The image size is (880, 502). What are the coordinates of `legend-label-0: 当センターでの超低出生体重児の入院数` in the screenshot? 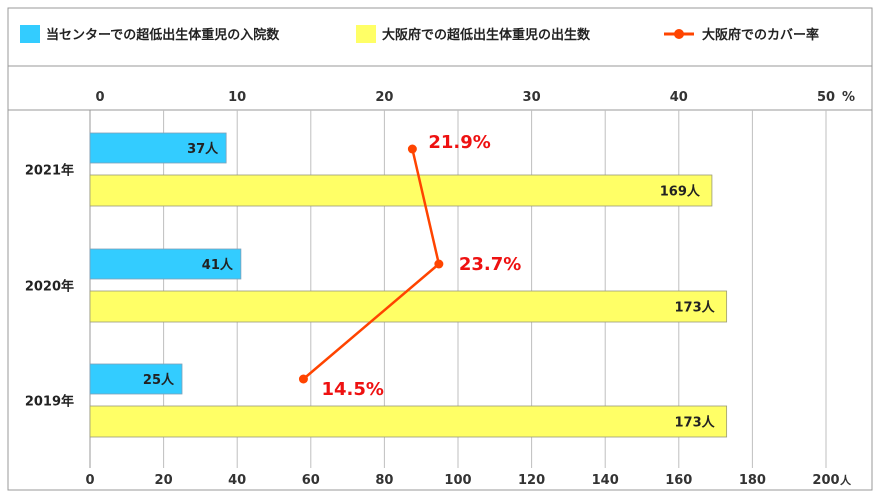 It's located at (163, 35).